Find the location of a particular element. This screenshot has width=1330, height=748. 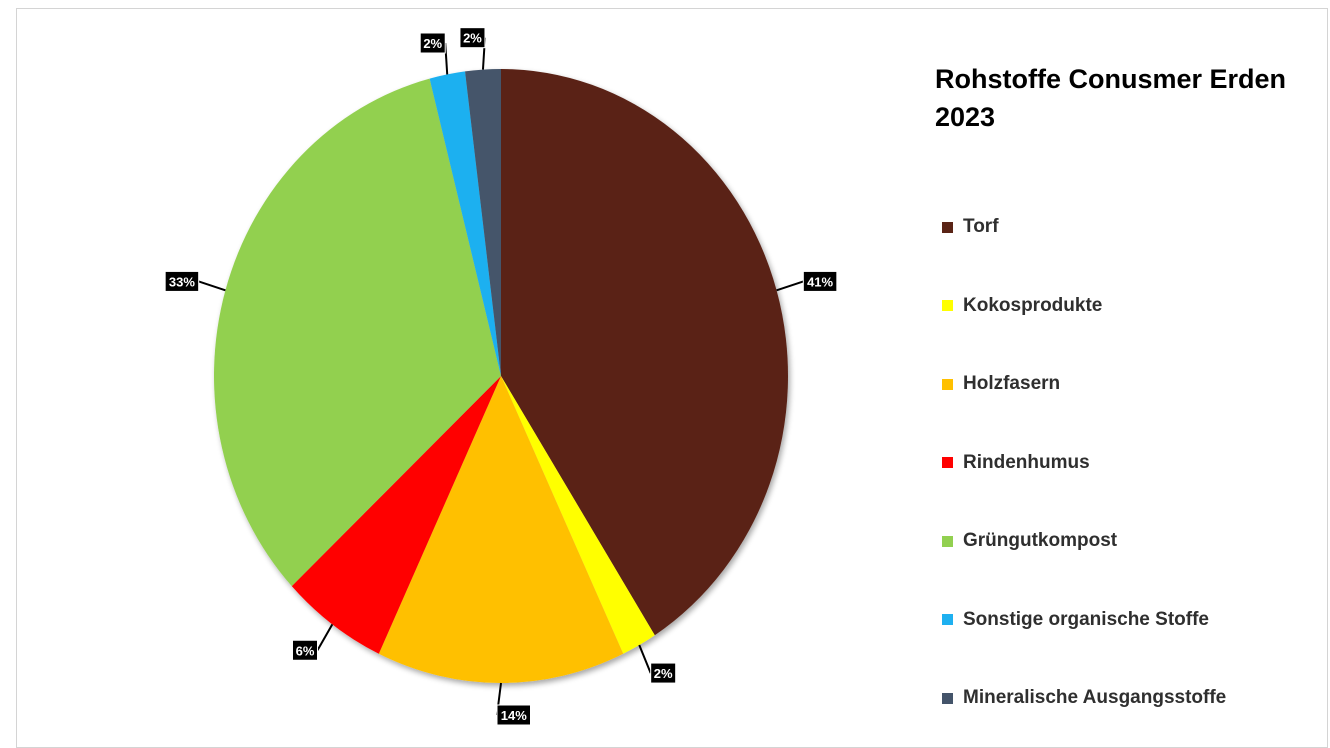

pie-slice-mineralische-ausgangsstoffe is located at coordinates (483, 222).